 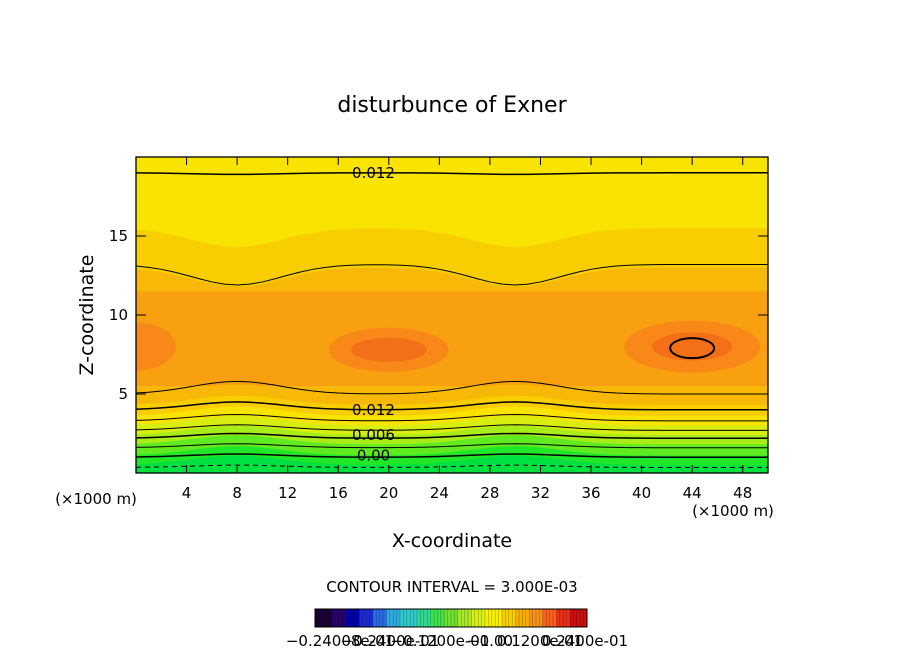 I want to click on y-tick-label: 5, so click(x=123, y=394).